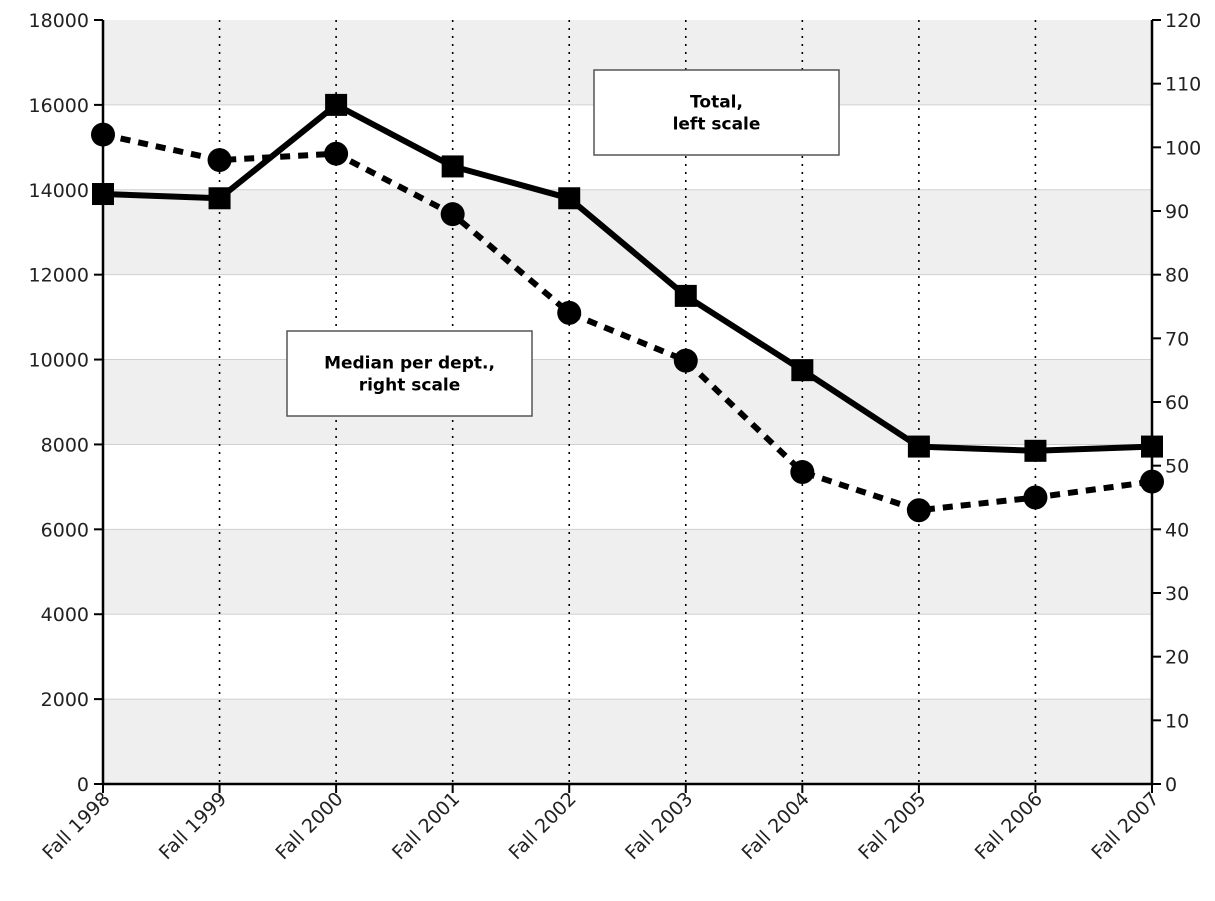 This screenshot has height=901, width=1215. I want to click on left-axis-tick-label: 10000, so click(59, 361).